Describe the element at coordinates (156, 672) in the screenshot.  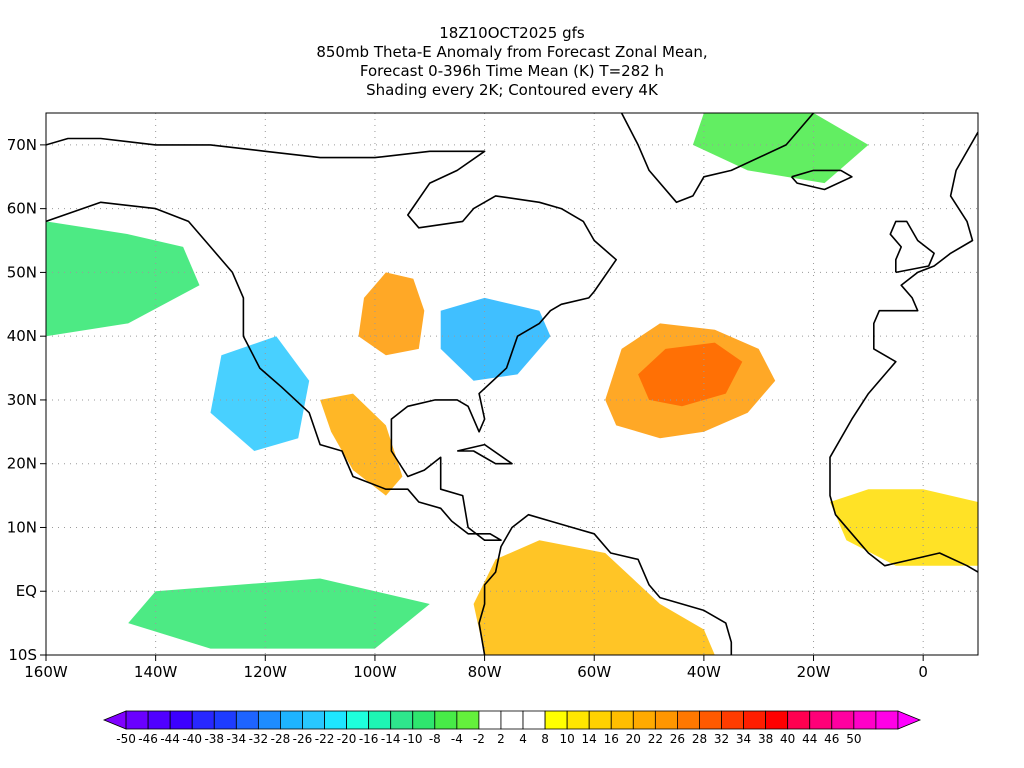
I see `lon-tick-label: 140W` at that location.